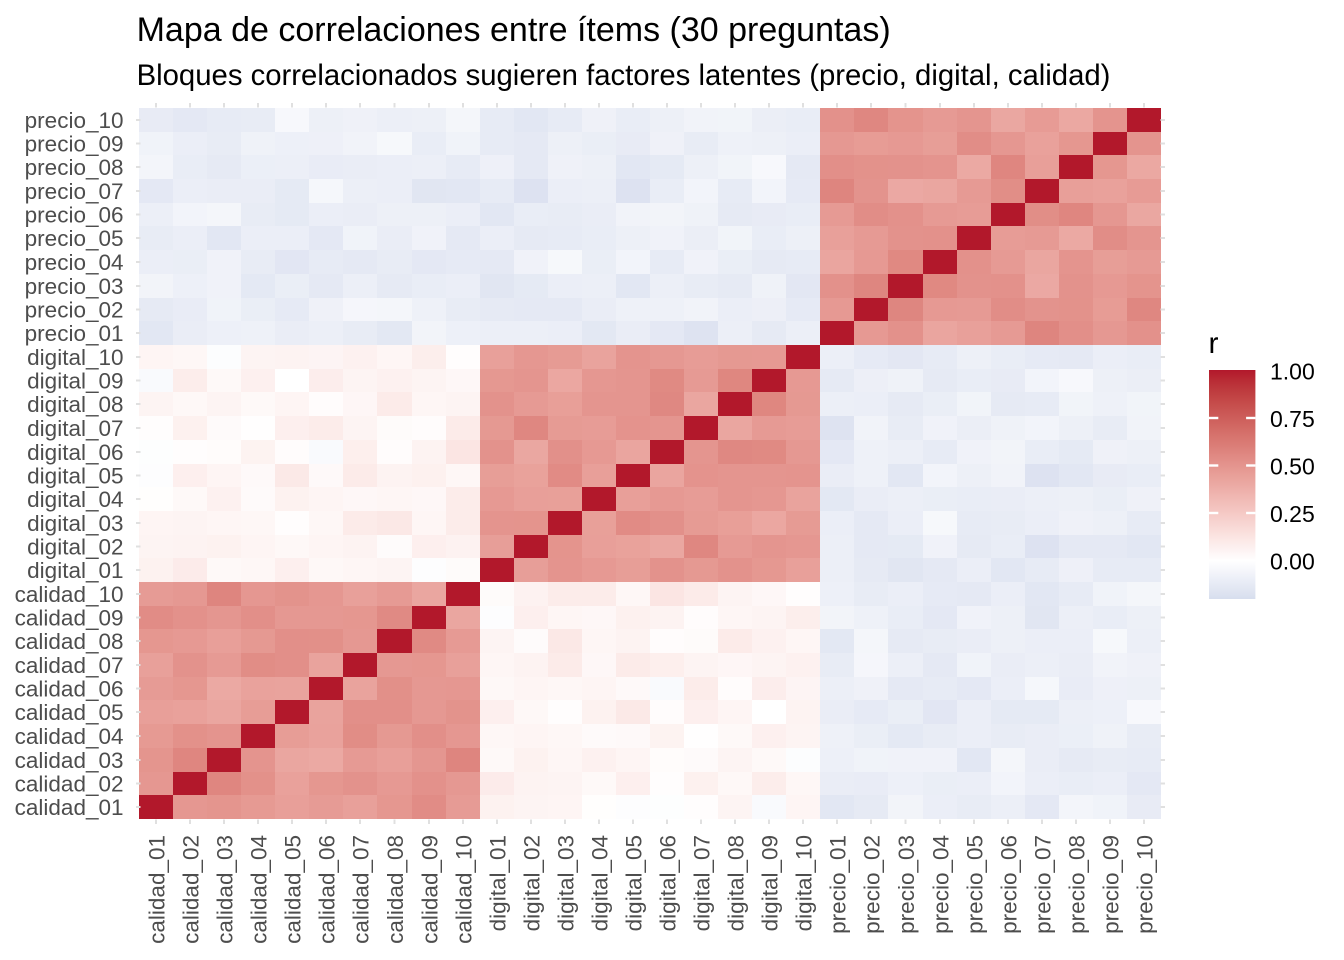 The height and width of the screenshot is (960, 1344). I want to click on svg-text: 0.25, so click(1292, 514).